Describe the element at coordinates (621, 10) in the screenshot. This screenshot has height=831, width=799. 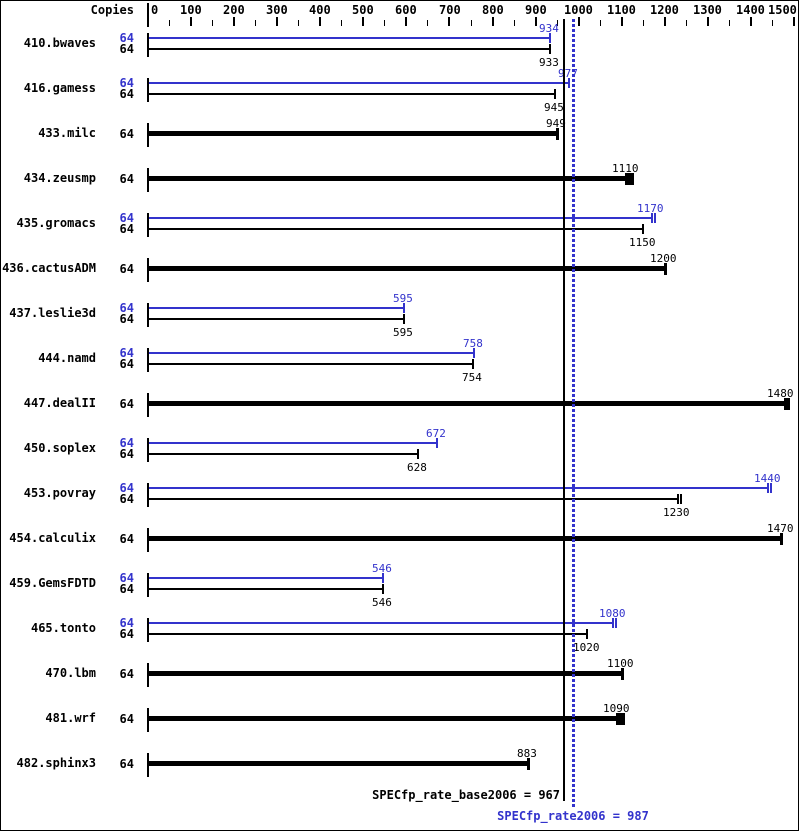
I see `axis-tick-label: 1100` at that location.